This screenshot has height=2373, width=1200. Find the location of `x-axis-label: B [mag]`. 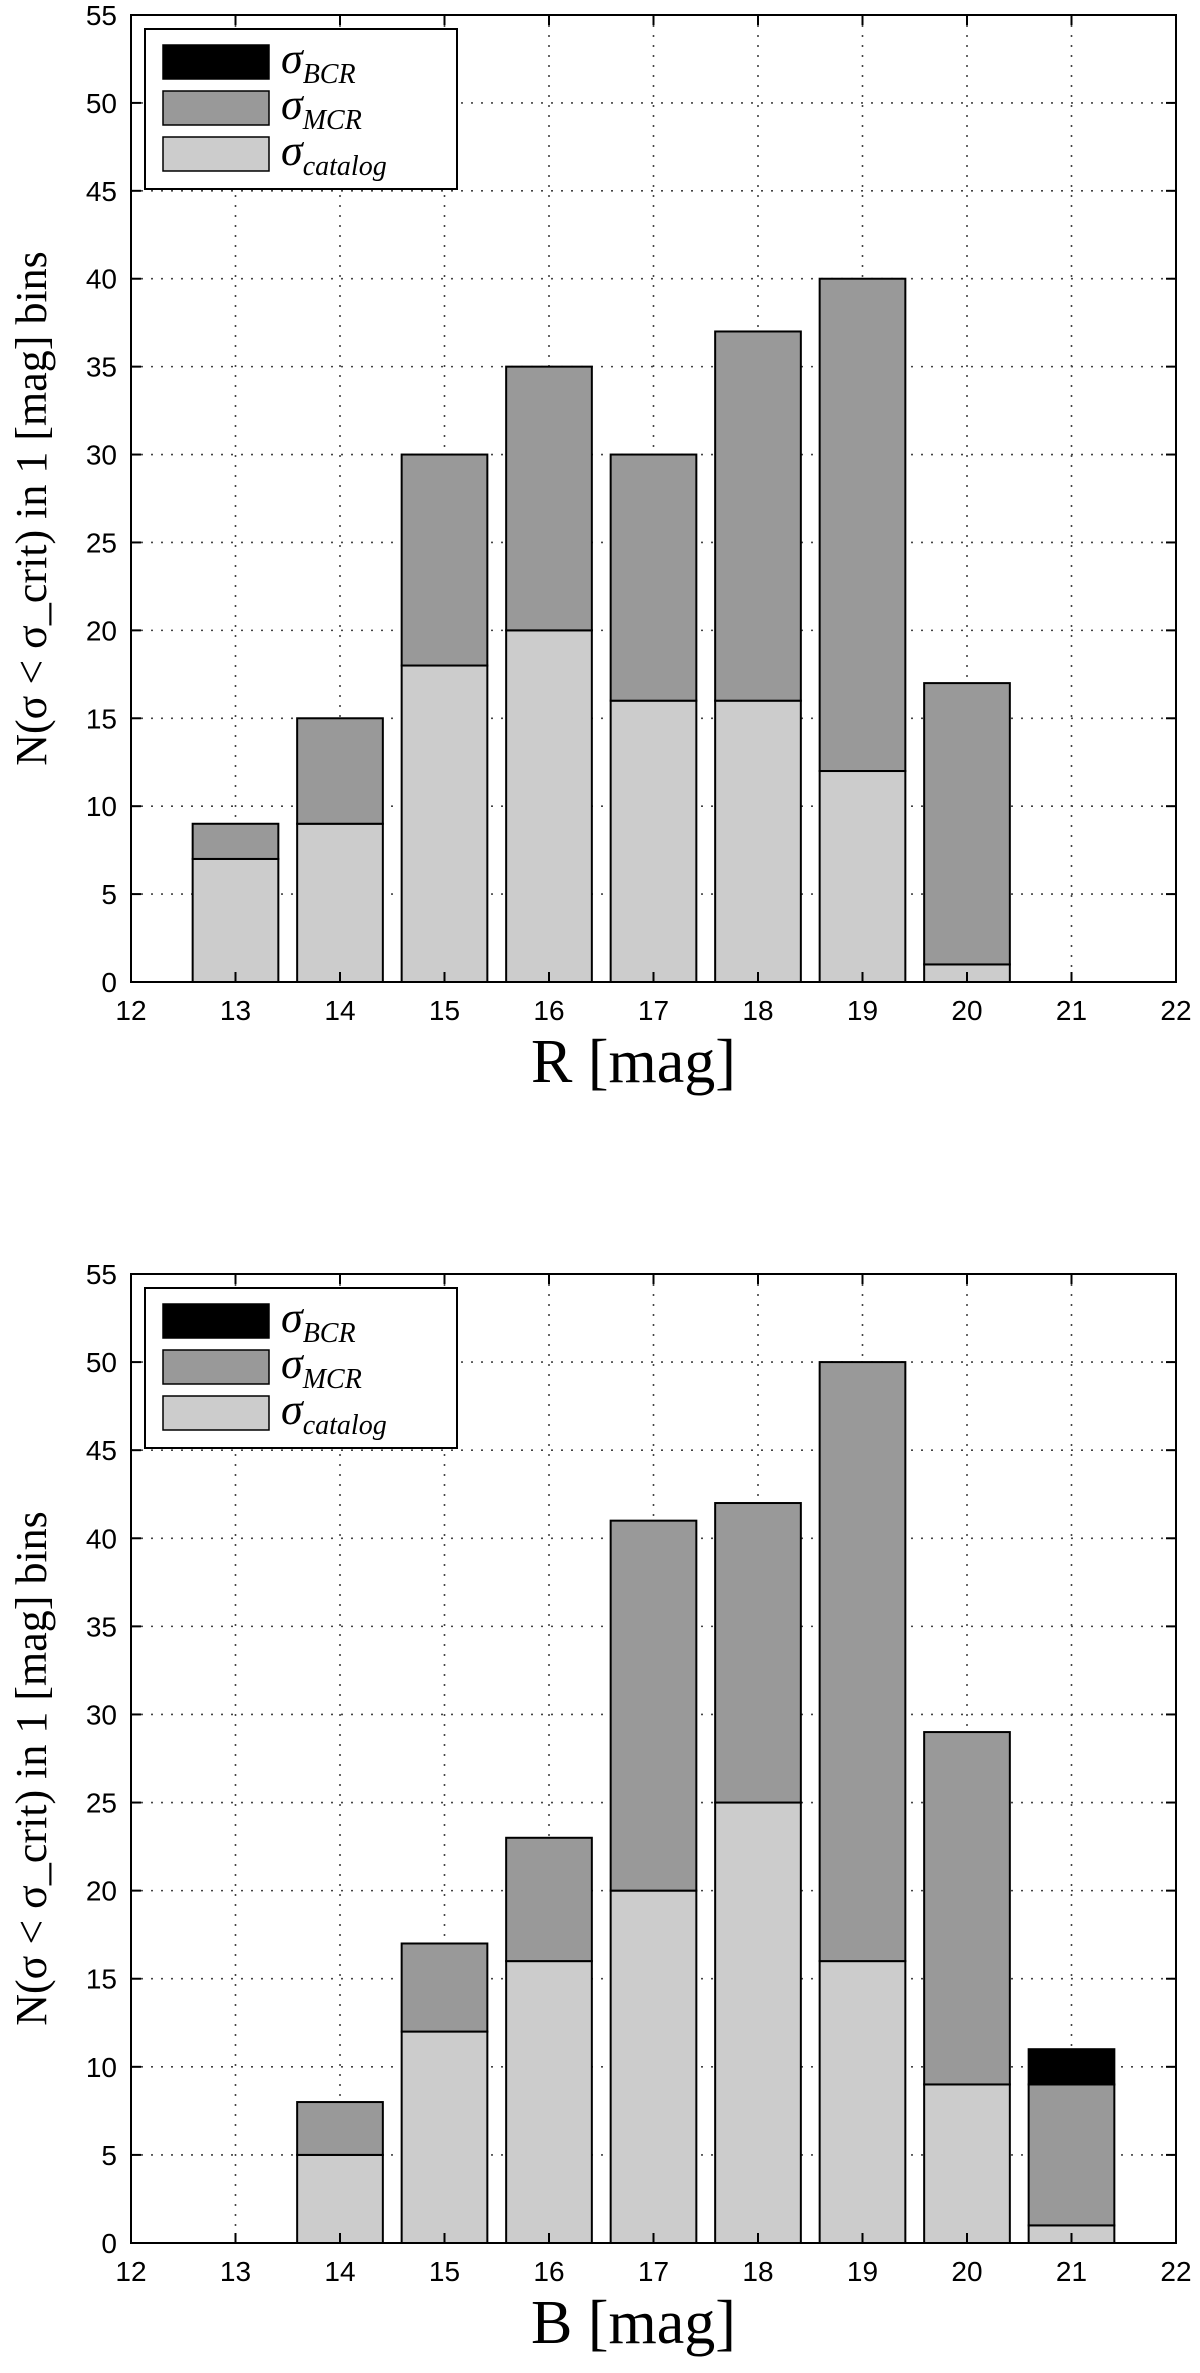

x-axis-label: B [mag] is located at coordinates (633, 2323).